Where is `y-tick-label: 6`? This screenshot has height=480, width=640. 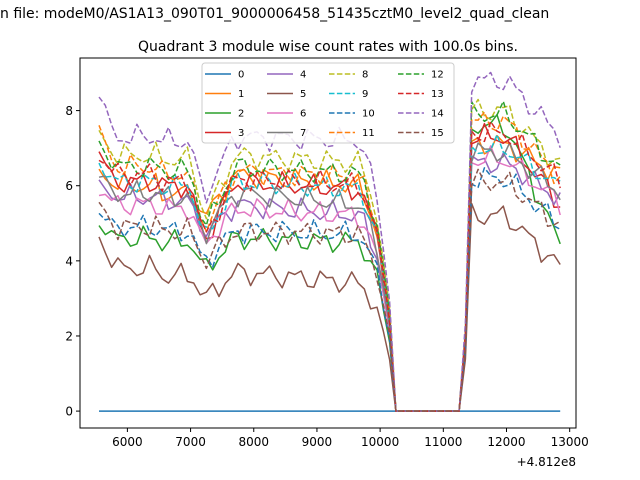
y-tick-label: 6 is located at coordinates (69, 186).